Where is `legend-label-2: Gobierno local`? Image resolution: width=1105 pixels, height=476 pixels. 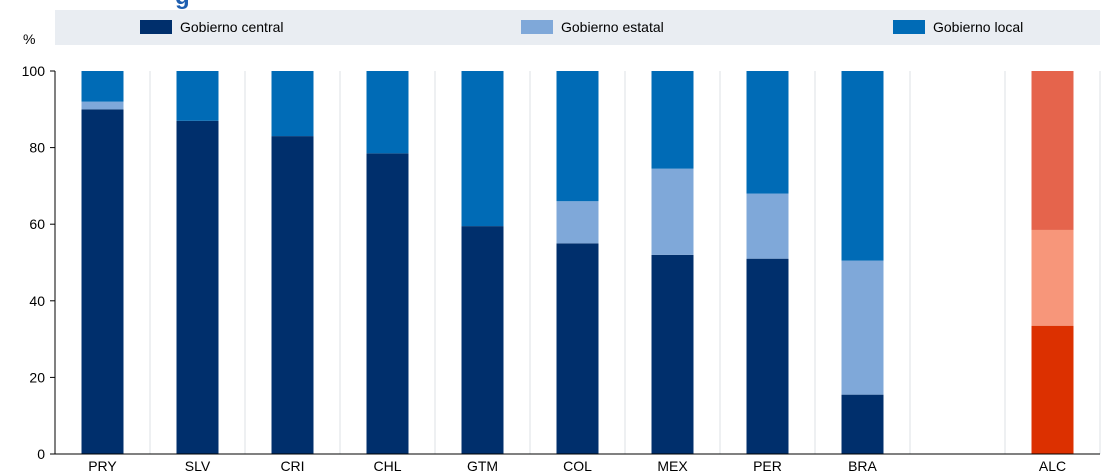
legend-label-2: Gobierno local is located at coordinates (978, 27).